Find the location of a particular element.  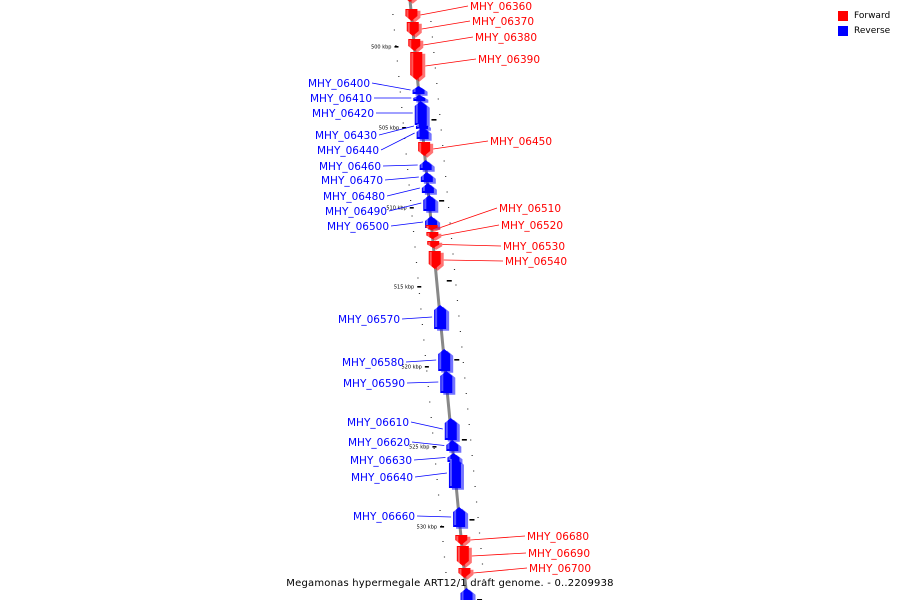

gene-mhy_06690: MHY_06690 is located at coordinates (523, 557).